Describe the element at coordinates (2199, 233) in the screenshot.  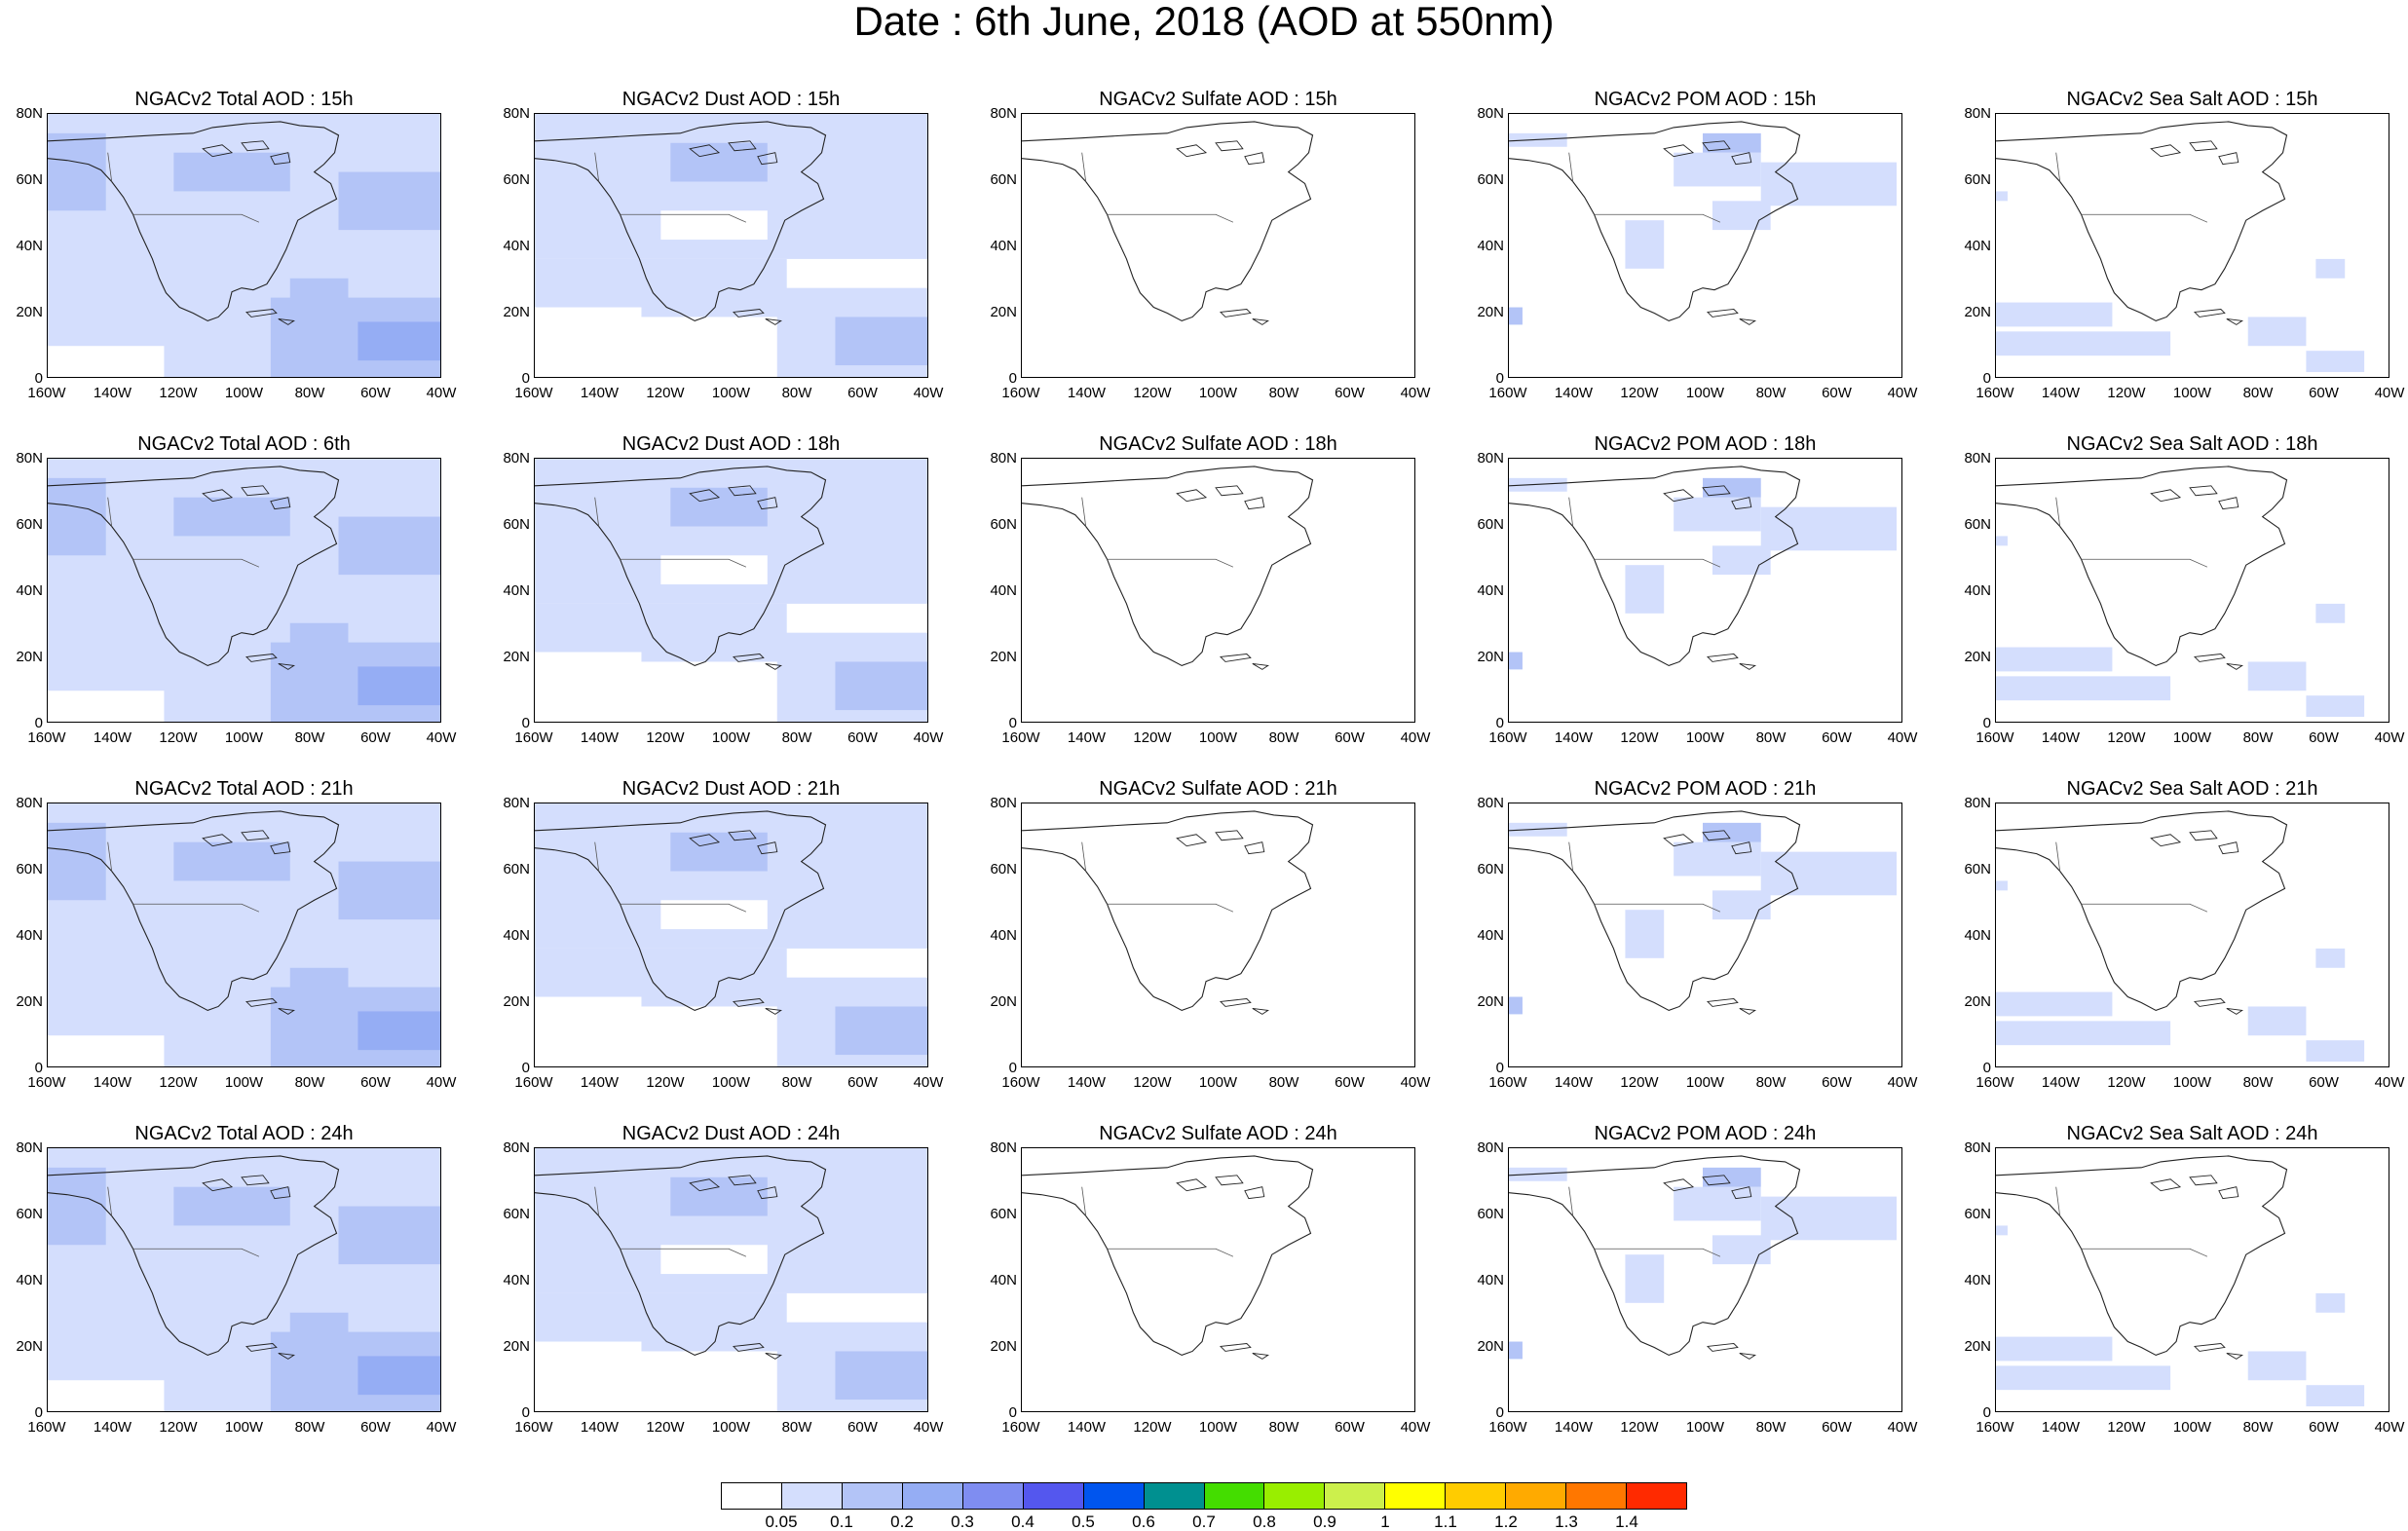
I see `map-panel: NGACv2 Sea Salt AOD : 15h` at that location.